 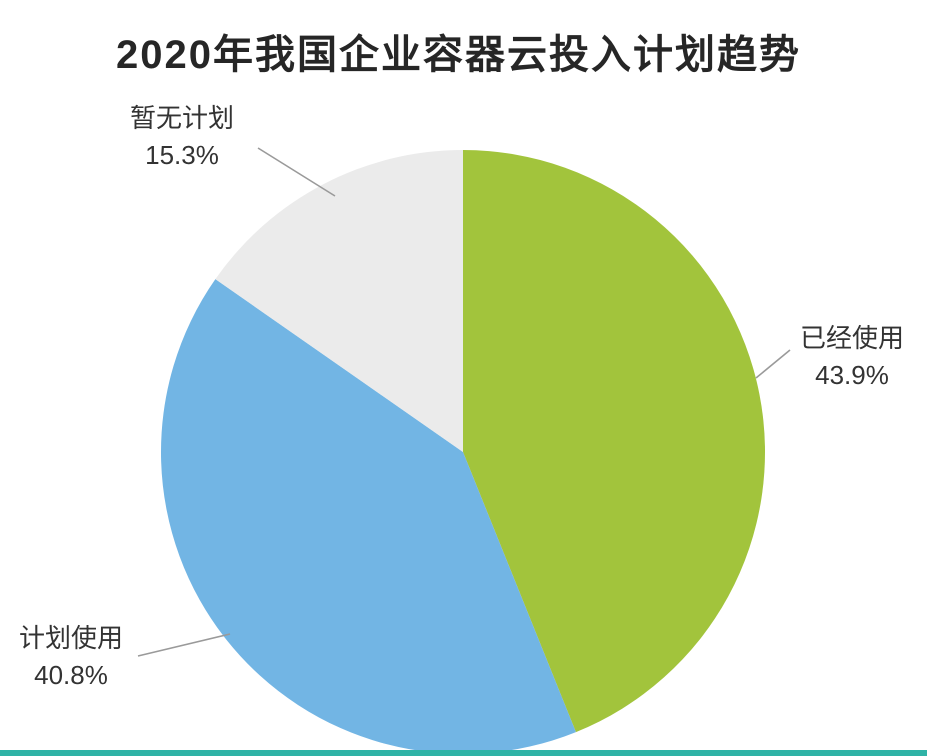 I want to click on slice-label-used: 已经使用 43.9%, so click(x=852, y=357).